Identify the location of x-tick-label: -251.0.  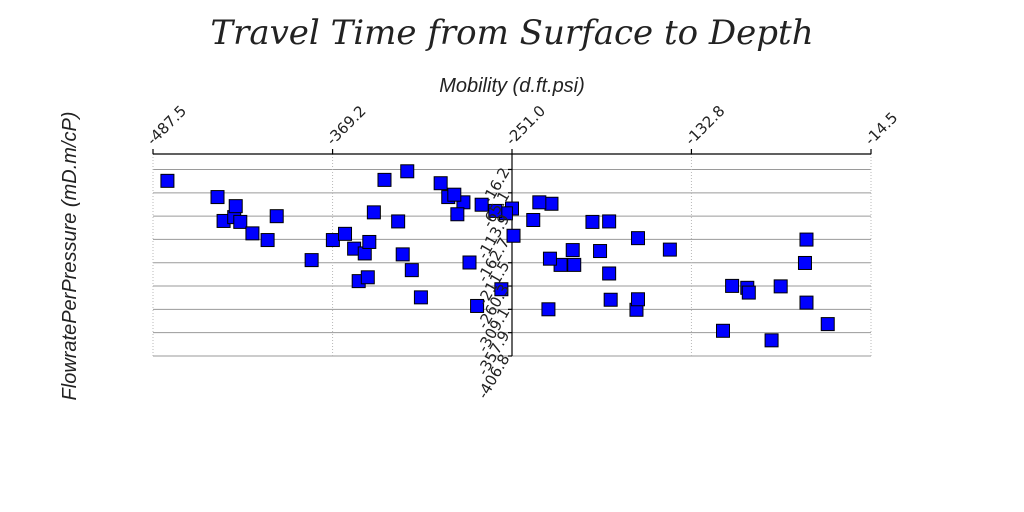
(525, 125).